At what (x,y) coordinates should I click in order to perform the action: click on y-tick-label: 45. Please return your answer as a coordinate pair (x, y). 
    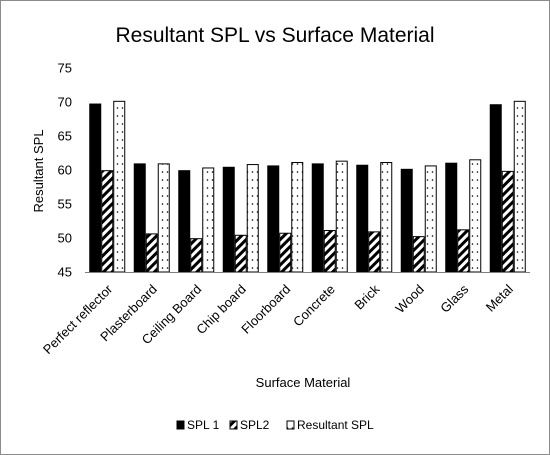
    Looking at the image, I should click on (65, 272).